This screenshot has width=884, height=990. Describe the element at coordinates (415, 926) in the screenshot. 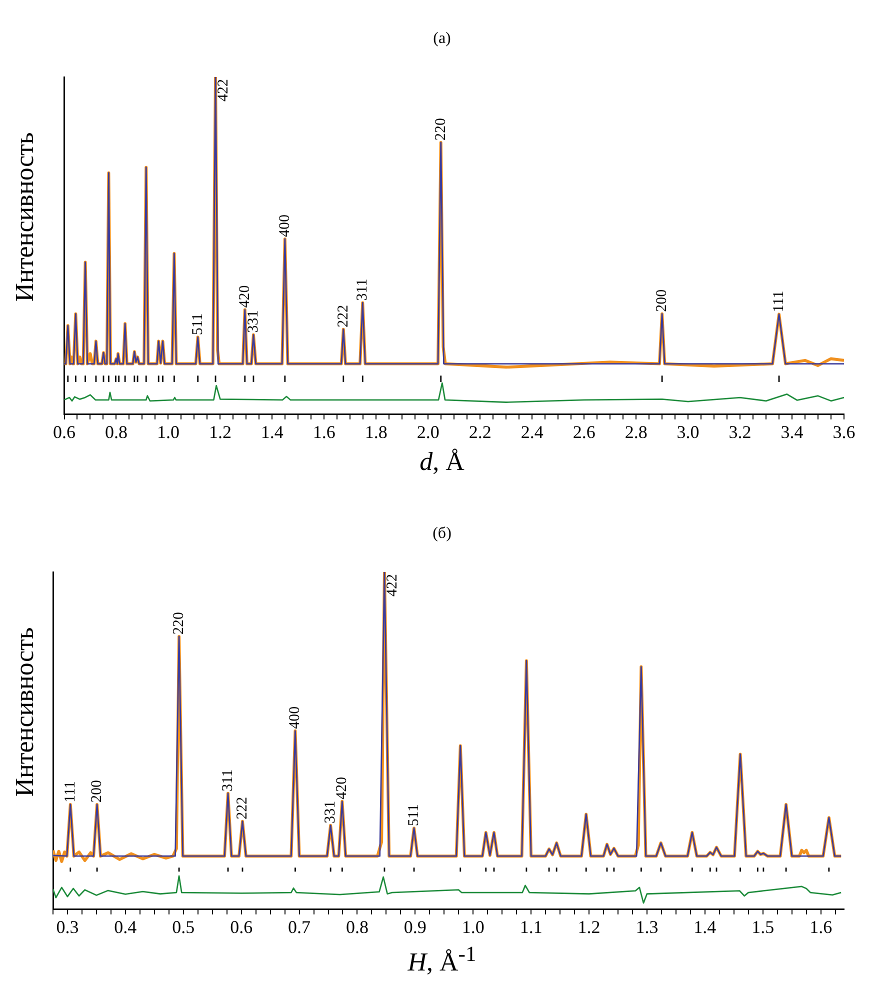

I see `x-tick-label: 0.9` at that location.